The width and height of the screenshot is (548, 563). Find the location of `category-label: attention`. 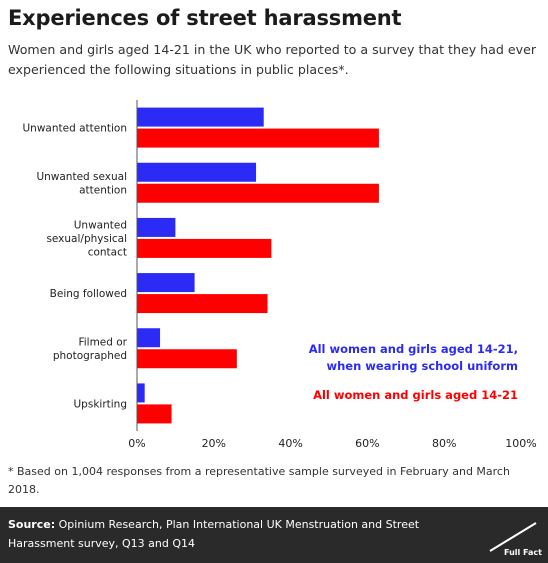

category-label: attention is located at coordinates (103, 191).